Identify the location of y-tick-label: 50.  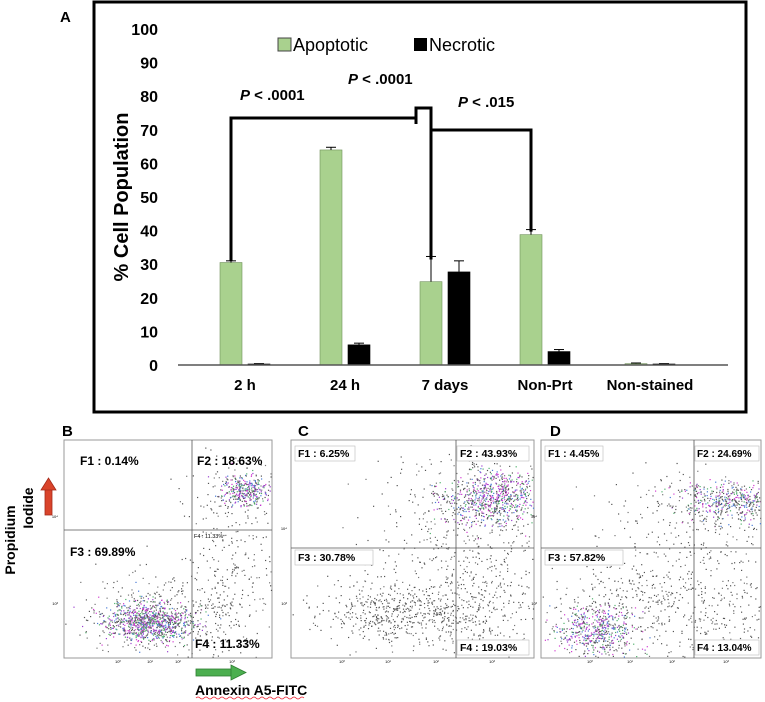
(149, 198).